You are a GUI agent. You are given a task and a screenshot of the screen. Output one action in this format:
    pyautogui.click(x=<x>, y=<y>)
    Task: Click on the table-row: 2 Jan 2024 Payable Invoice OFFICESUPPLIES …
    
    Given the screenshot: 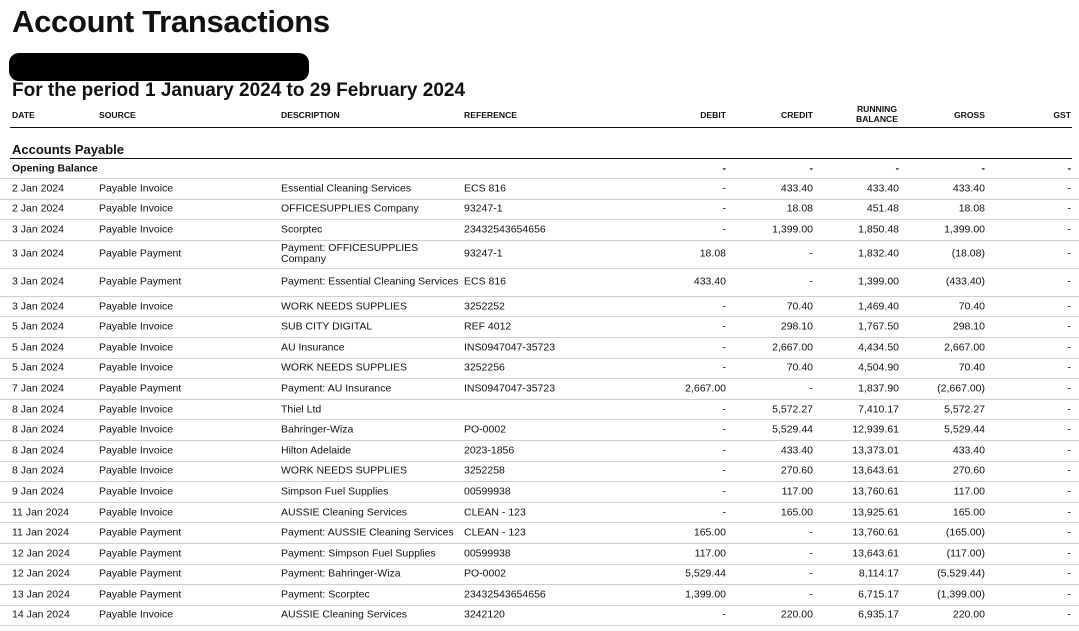 What is the action you would take?
    pyautogui.click(x=539, y=210)
    